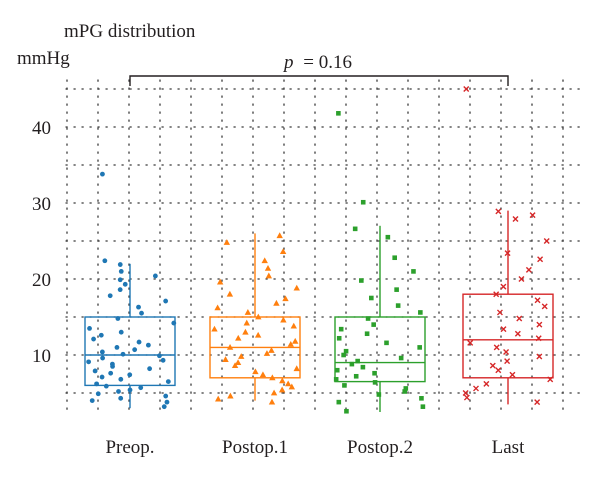 Image resolution: width=600 pixels, height=480 pixels. I want to click on x-category-label: Postop.2, so click(380, 447).